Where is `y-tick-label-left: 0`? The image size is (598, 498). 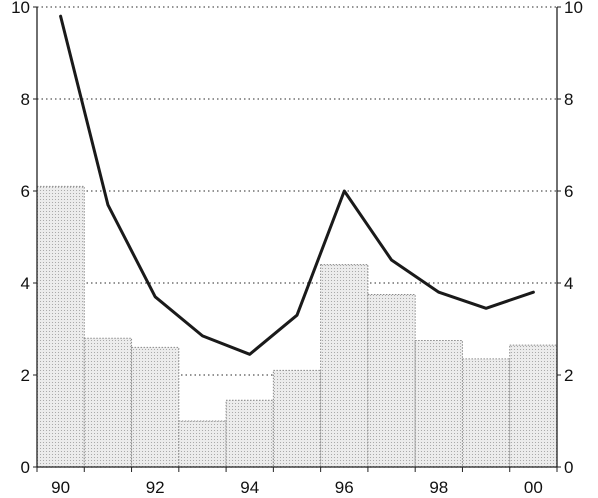
y-tick-label-left: 0 is located at coordinates (25, 467).